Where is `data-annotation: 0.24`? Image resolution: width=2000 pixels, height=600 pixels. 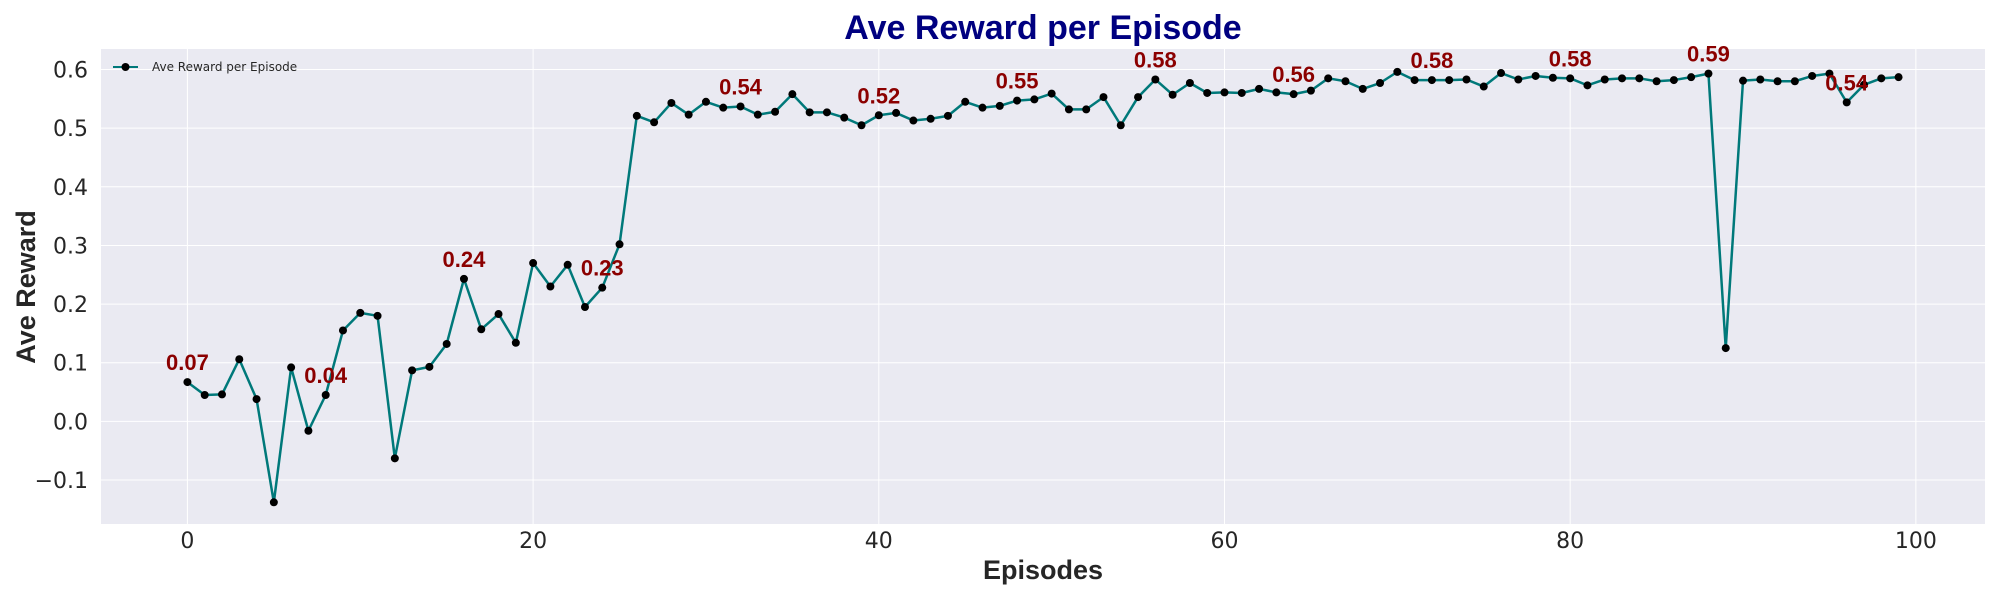
data-annotation: 0.24 is located at coordinates (465, 259).